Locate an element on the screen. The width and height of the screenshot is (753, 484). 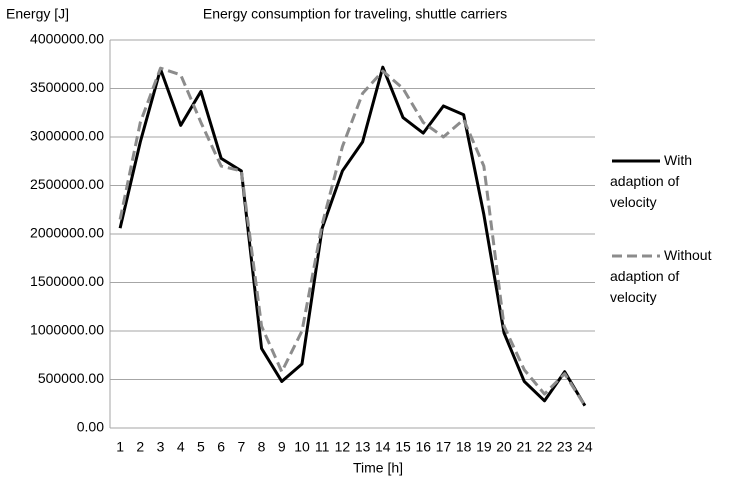
x-tick-label: 12 is located at coordinates (343, 447).